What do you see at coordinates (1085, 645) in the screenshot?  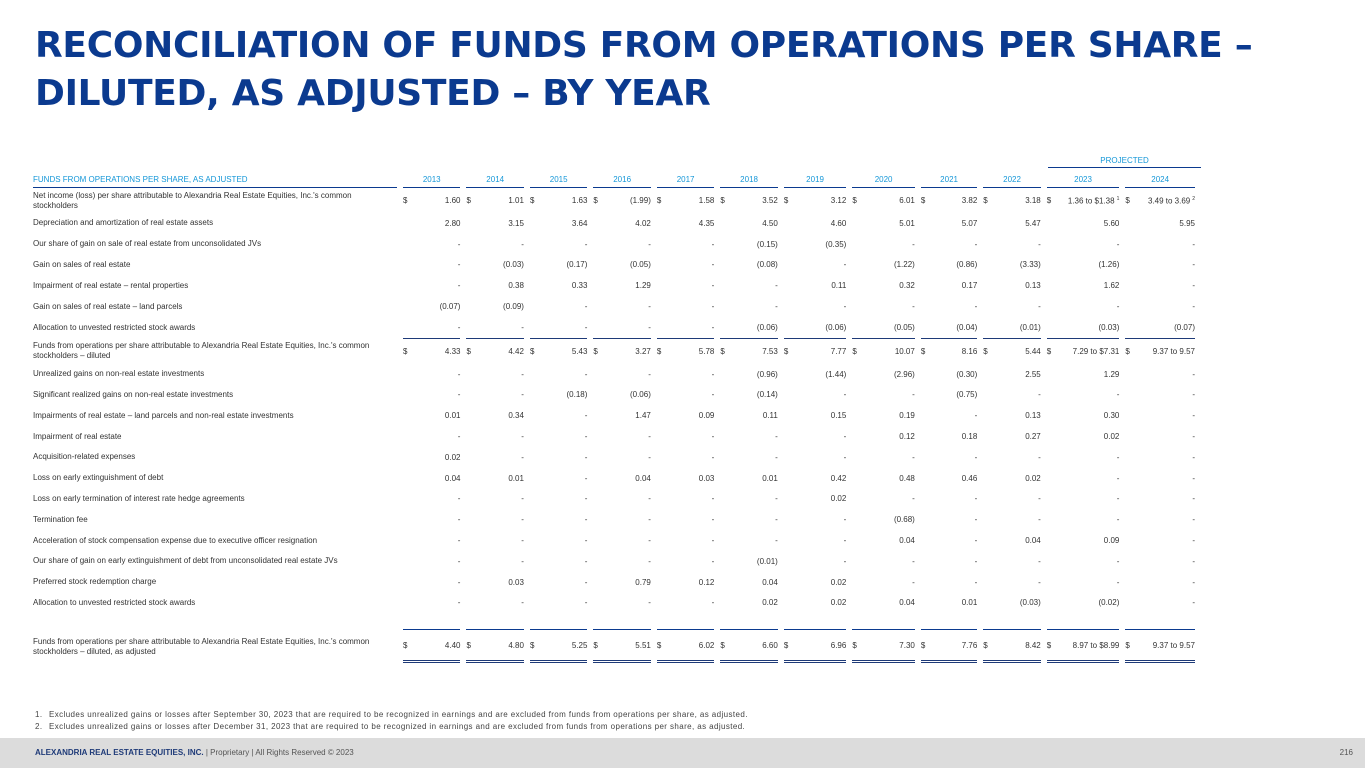 I see `cell-value-wrap: 8.97 to $8.99` at bounding box center [1085, 645].